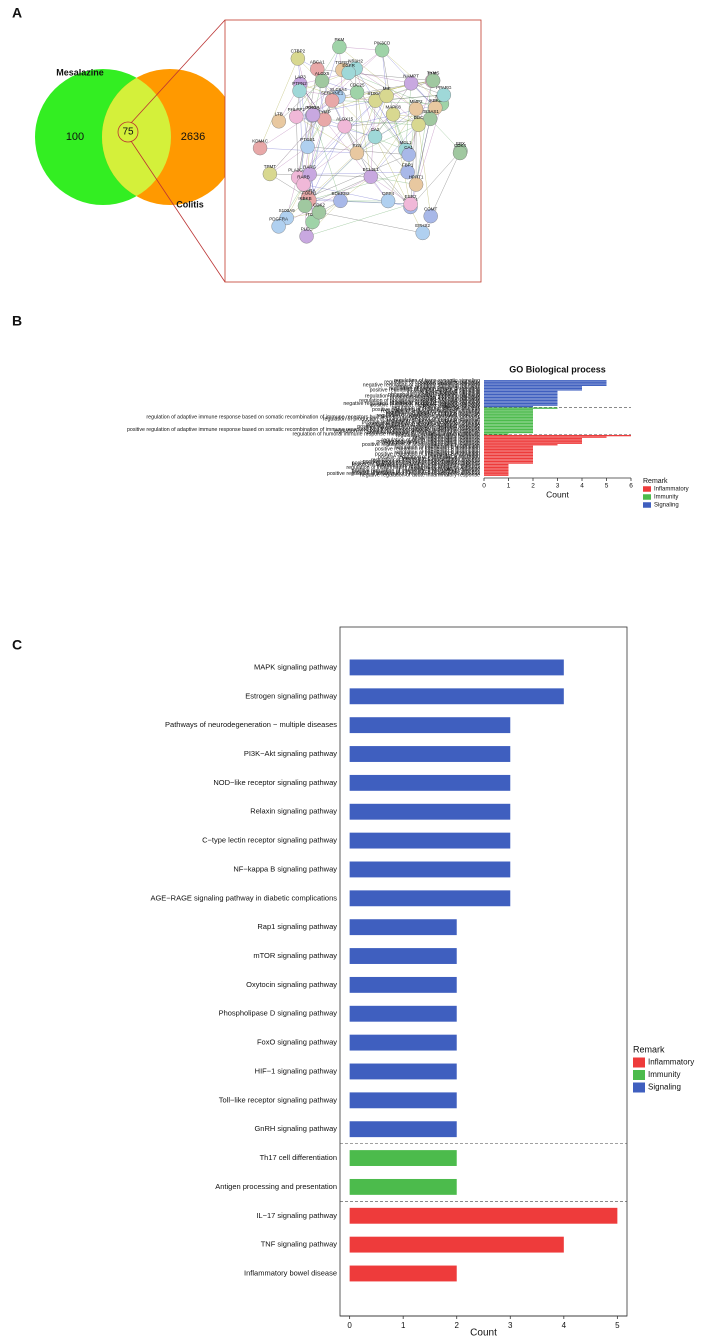 This screenshot has width=703, height=1339. Describe the element at coordinates (411, 76) in the screenshot. I see `node-label: NAMPT` at that location.